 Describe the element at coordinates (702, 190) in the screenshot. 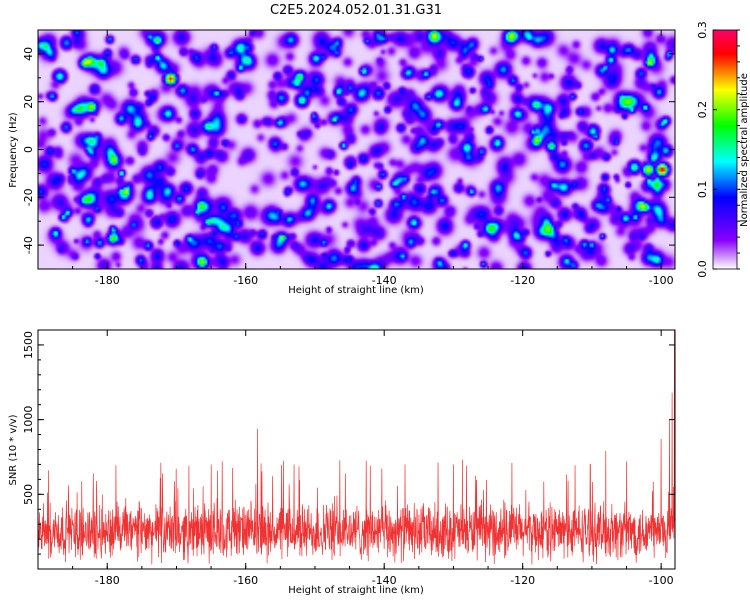

I see `colorbar-tick-label: 0.1` at that location.